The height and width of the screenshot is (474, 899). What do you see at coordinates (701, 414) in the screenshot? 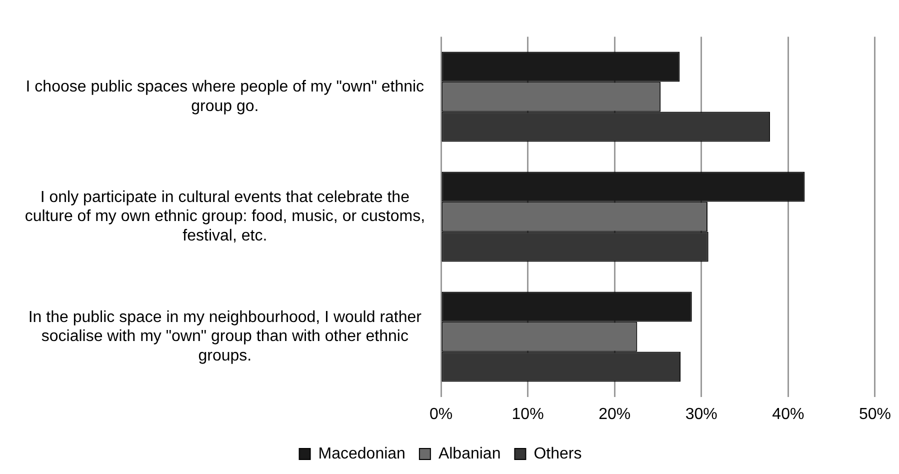
I see `x-tick-label: 30%` at bounding box center [701, 414].